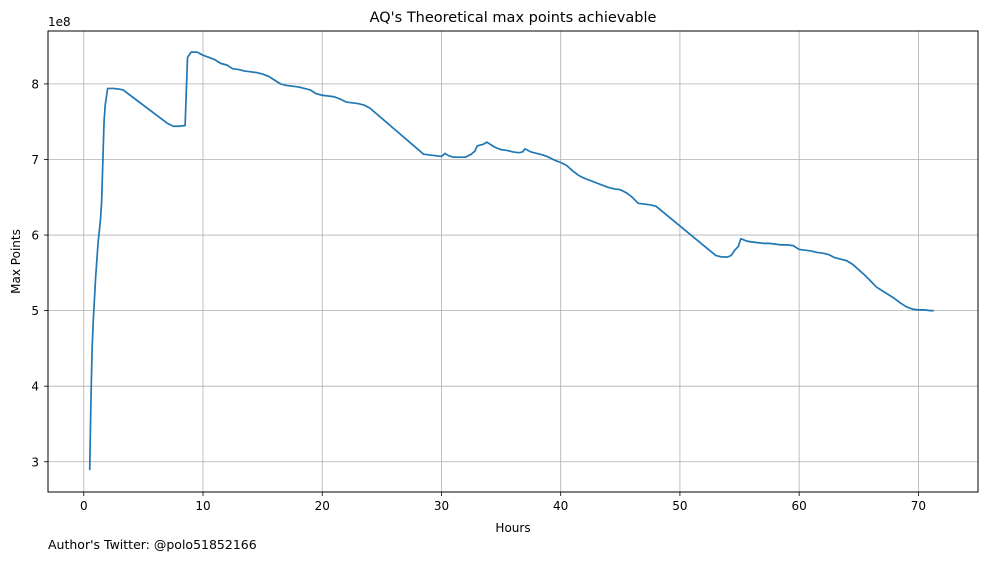 The image size is (988, 562). What do you see at coordinates (560, 506) in the screenshot?
I see `x-tick-label: 40` at bounding box center [560, 506].